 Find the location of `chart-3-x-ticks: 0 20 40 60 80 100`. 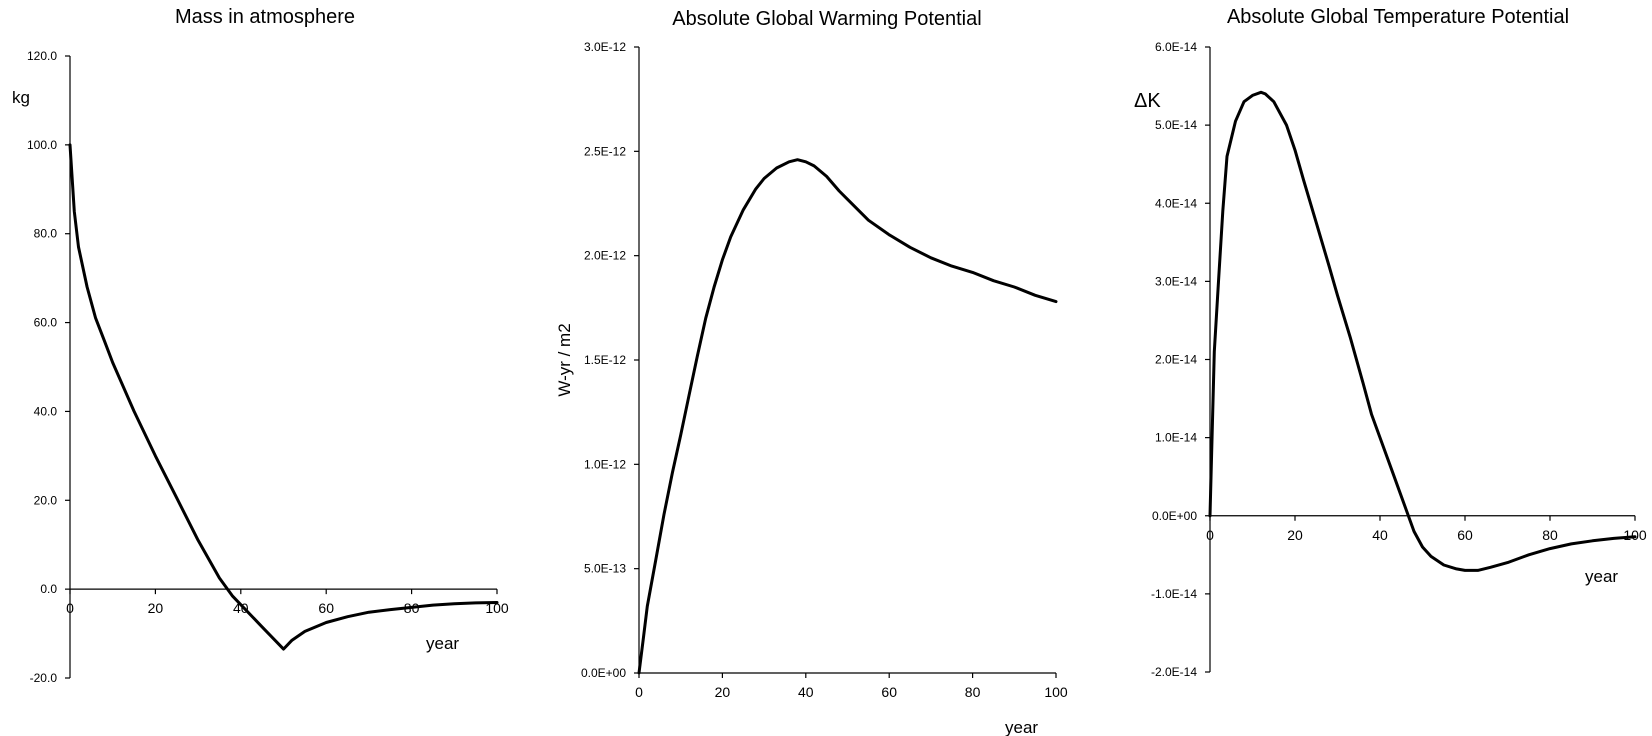

chart-3-x-ticks: 0 20 40 60 80 100 is located at coordinates (1426, 529).